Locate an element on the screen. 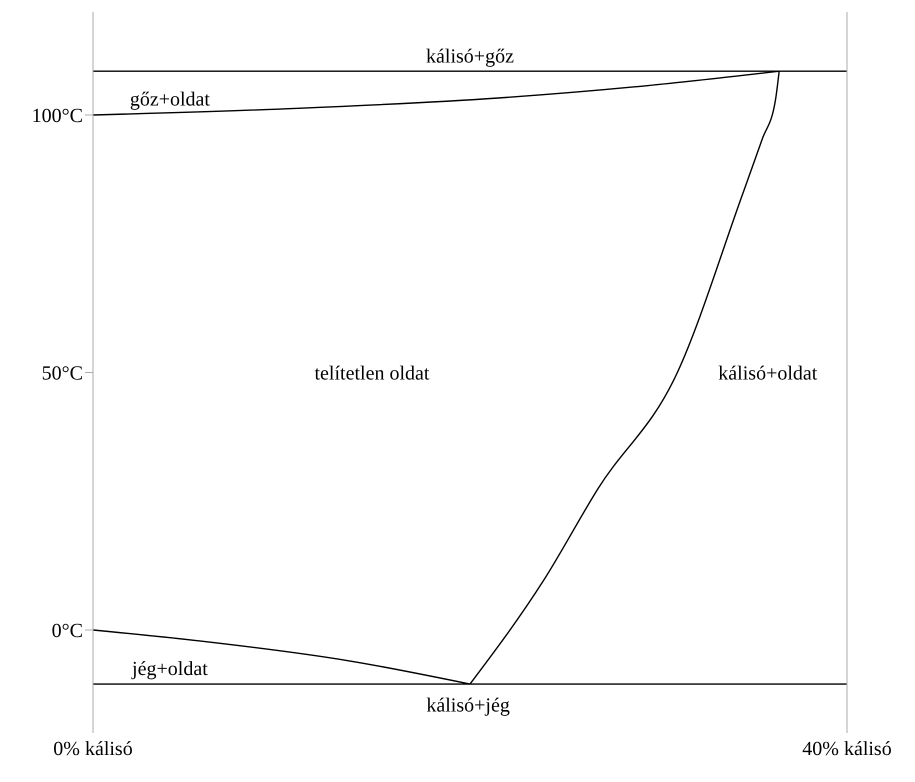 This screenshot has width=915, height=782. y-tick-label: 50°C is located at coordinates (62, 373).